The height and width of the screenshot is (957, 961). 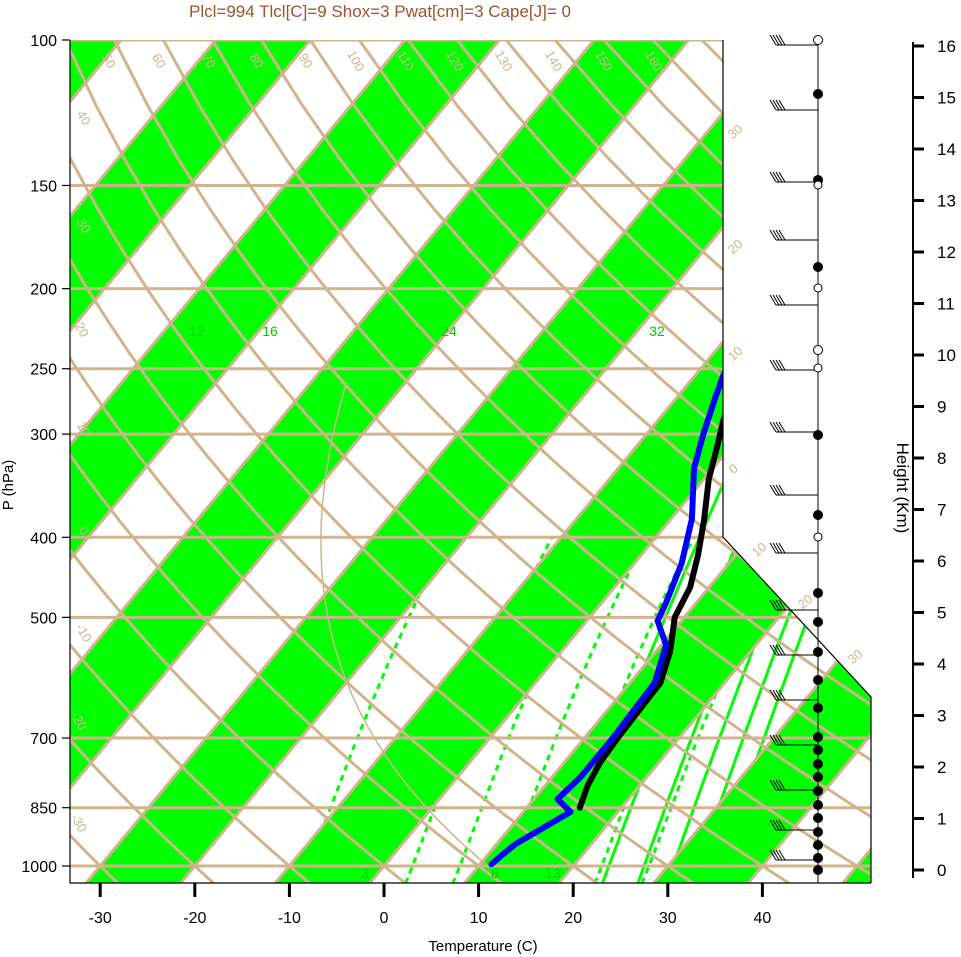 What do you see at coordinates (109, 61) in the screenshot?
I see `isotherm-label: 50` at bounding box center [109, 61].